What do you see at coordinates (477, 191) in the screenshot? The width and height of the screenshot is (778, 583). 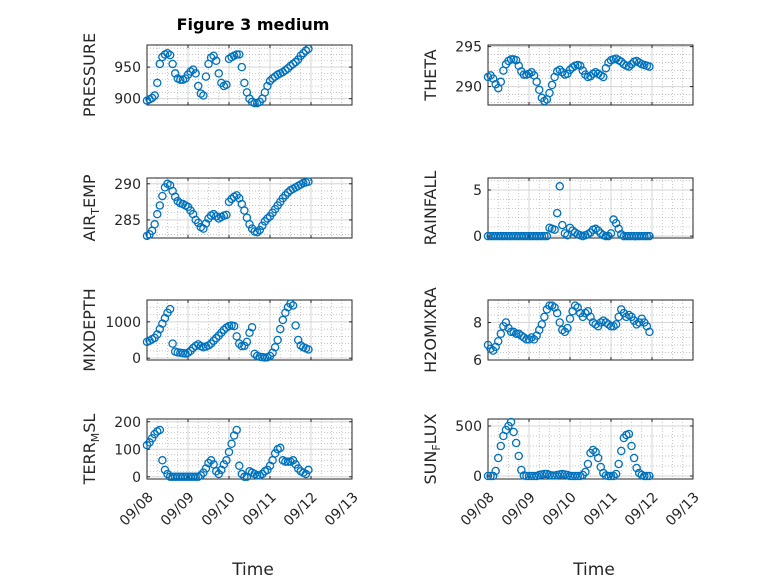 I see `y-tick-label: 5` at bounding box center [477, 191].